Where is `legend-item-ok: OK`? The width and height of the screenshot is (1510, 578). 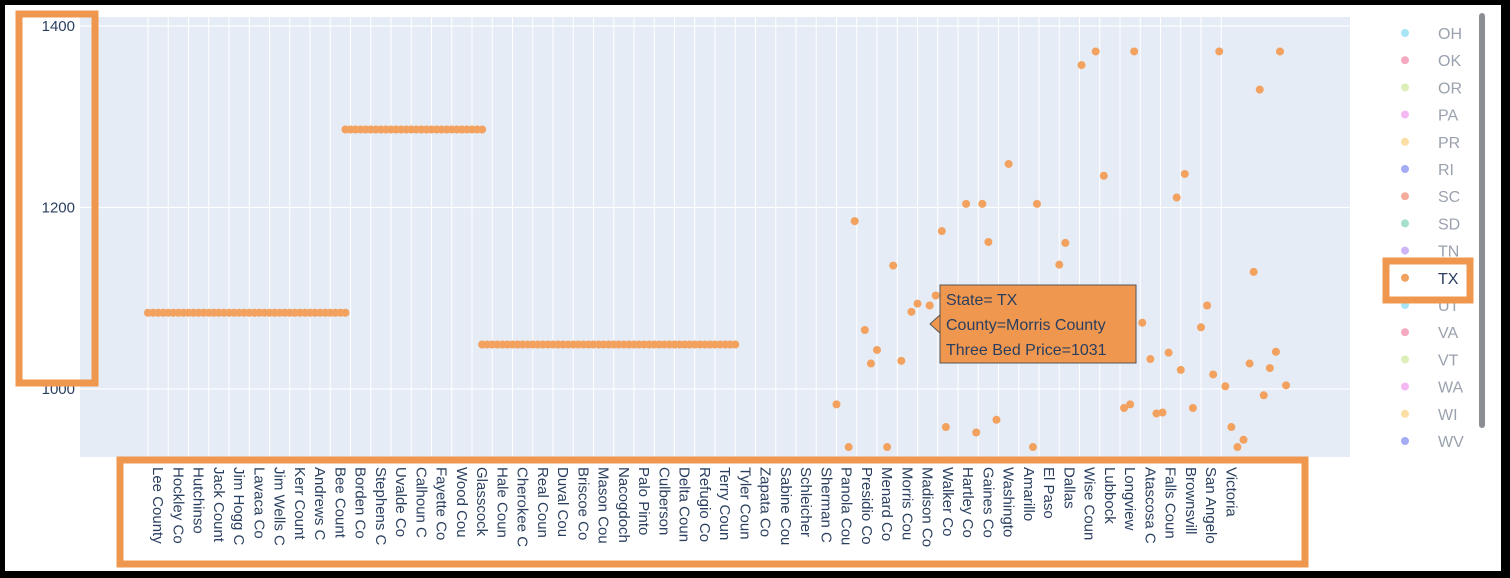 legend-item-ok: OK is located at coordinates (1431, 61).